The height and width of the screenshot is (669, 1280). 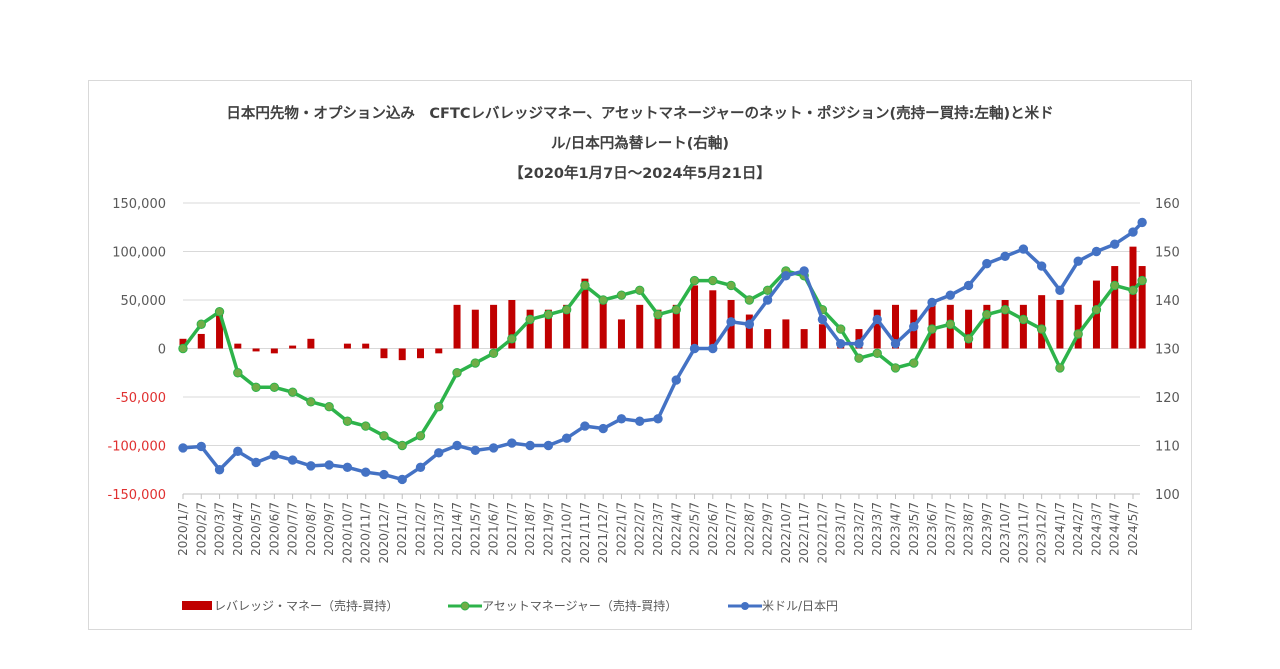 What do you see at coordinates (676, 529) in the screenshot?
I see `x-axis-tick-label: 2022/4/7` at bounding box center [676, 529].